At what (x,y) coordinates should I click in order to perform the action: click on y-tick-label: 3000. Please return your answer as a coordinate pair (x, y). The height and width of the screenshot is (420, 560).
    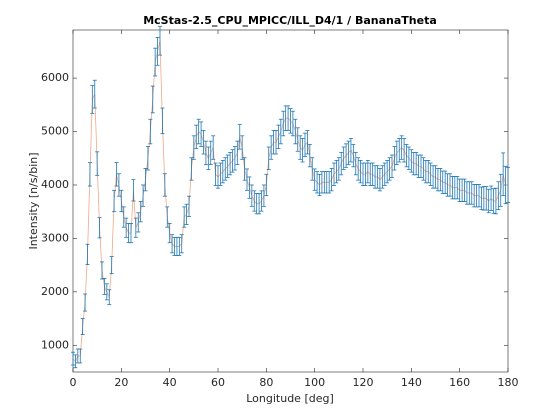
    Looking at the image, I should click on (55, 237).